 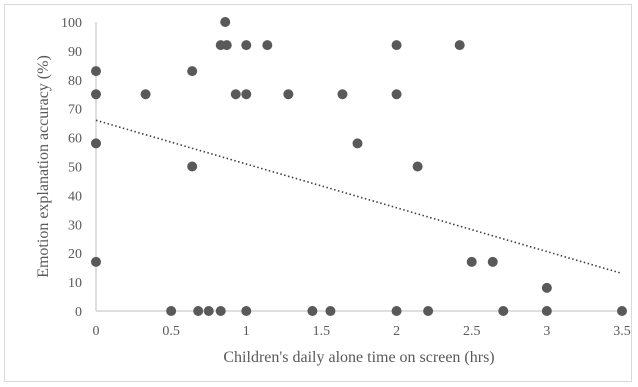 What do you see at coordinates (75, 283) in the screenshot?
I see `y-tick-label: 10` at bounding box center [75, 283].